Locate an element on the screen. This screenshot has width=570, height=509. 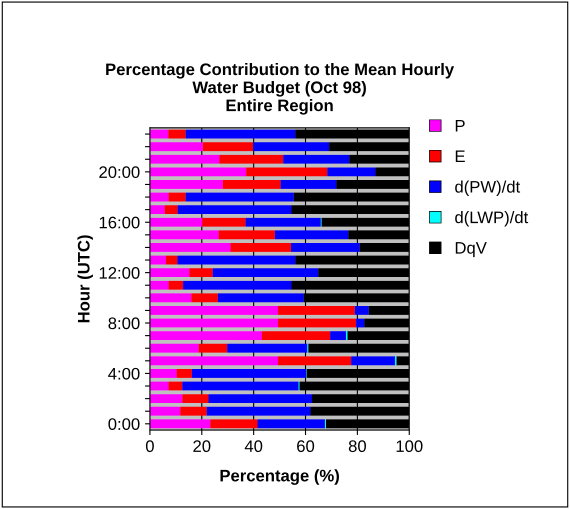
y-tick-label: 4:00 is located at coordinates (124, 374).